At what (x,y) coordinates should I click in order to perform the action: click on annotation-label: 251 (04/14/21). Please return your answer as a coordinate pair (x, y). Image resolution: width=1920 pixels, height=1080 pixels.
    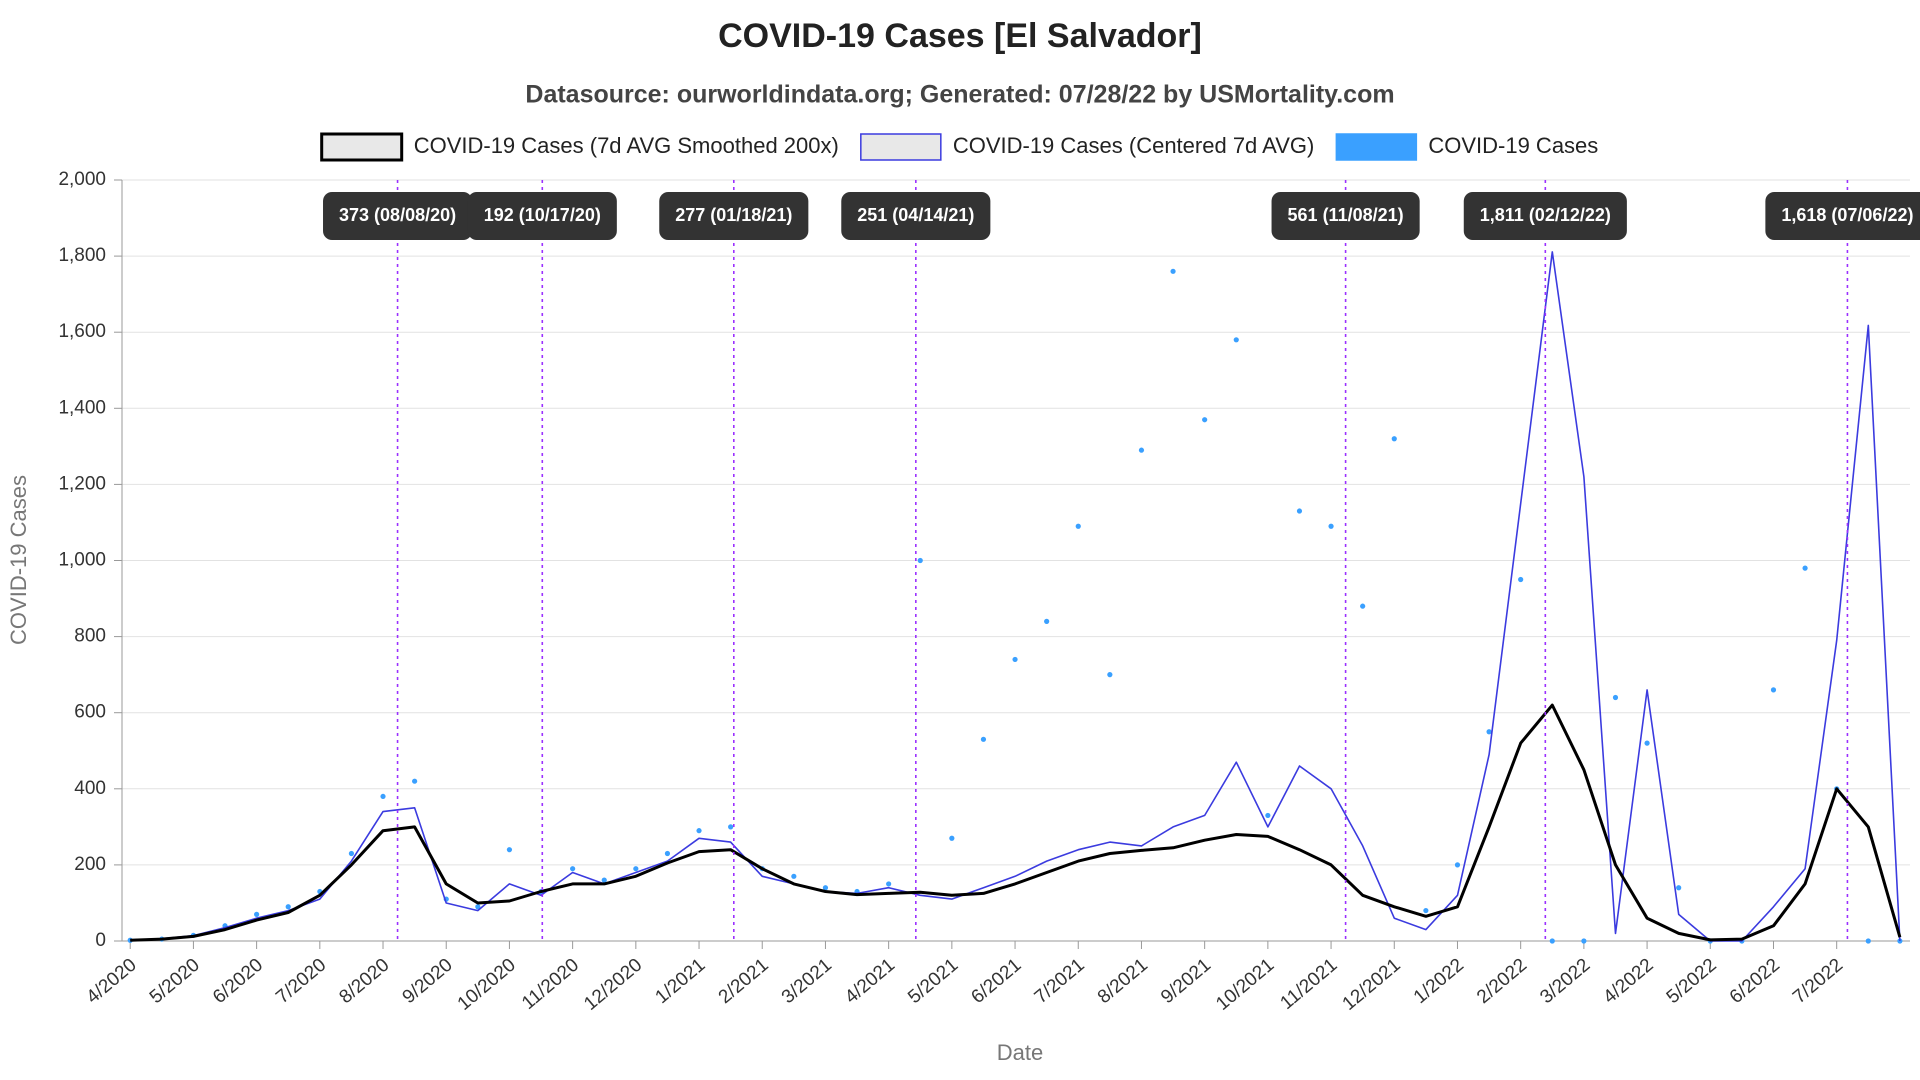
    Looking at the image, I should click on (915, 215).